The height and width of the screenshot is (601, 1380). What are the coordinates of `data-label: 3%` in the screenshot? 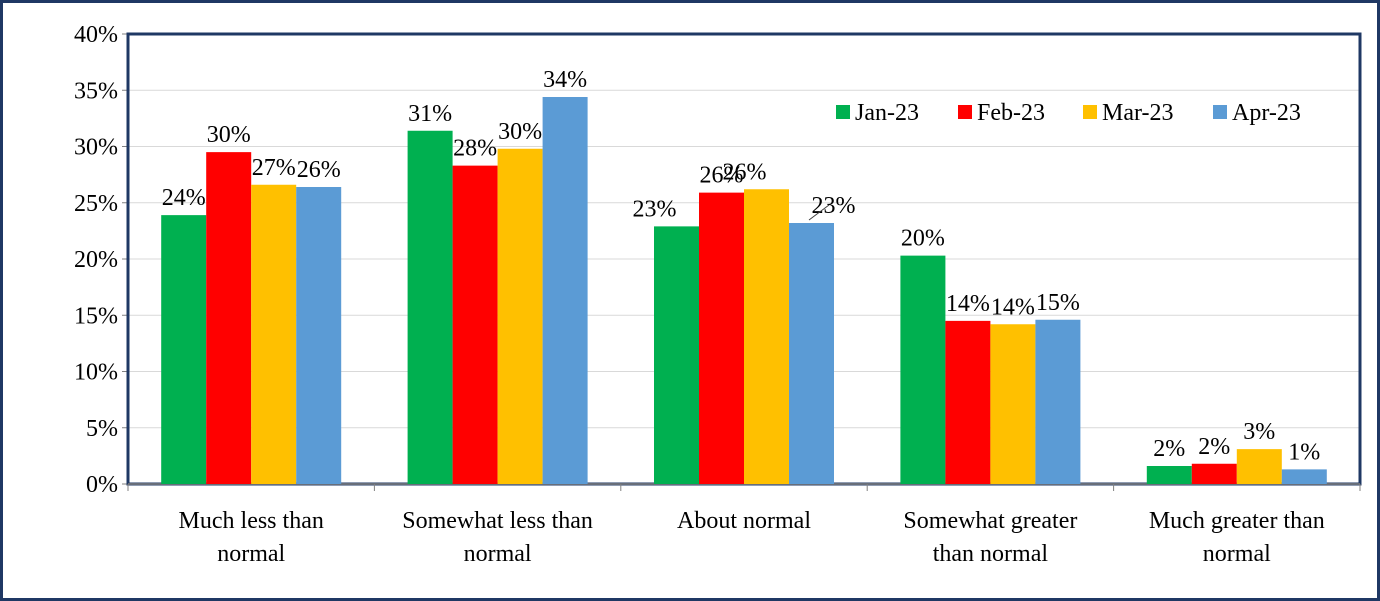 It's located at (1259, 432).